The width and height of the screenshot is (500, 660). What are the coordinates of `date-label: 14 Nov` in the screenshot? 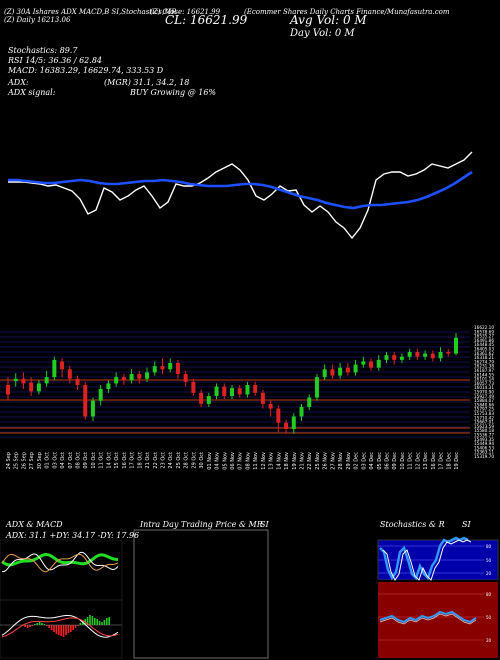 It's located at (279, 461).